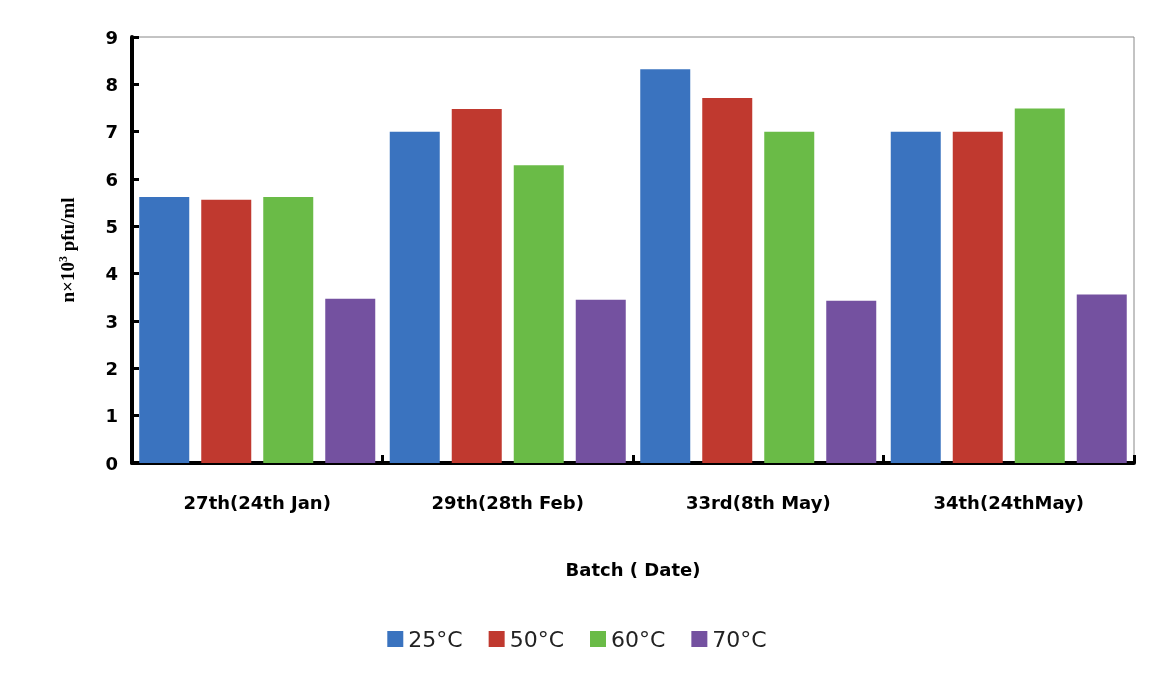 This screenshot has width=1154, height=677. I want to click on legend-label: 50°C, so click(536, 639).